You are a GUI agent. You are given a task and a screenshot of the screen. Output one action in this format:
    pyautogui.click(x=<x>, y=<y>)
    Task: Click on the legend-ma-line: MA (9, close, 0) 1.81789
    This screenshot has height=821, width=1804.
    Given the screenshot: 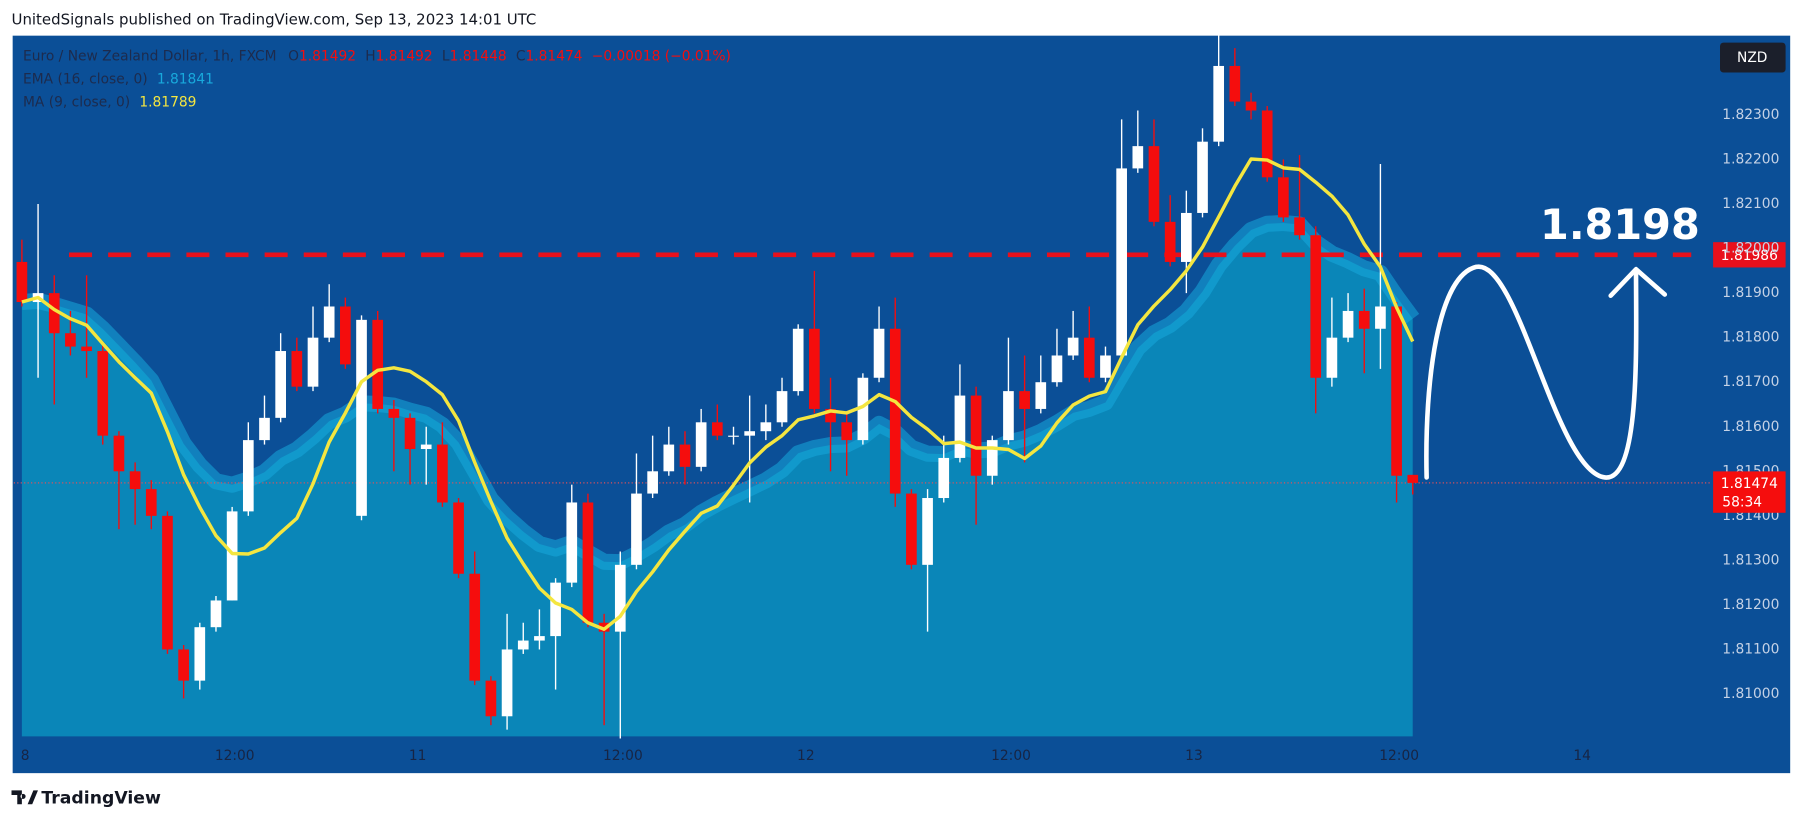 What is the action you would take?
    pyautogui.click(x=109, y=102)
    